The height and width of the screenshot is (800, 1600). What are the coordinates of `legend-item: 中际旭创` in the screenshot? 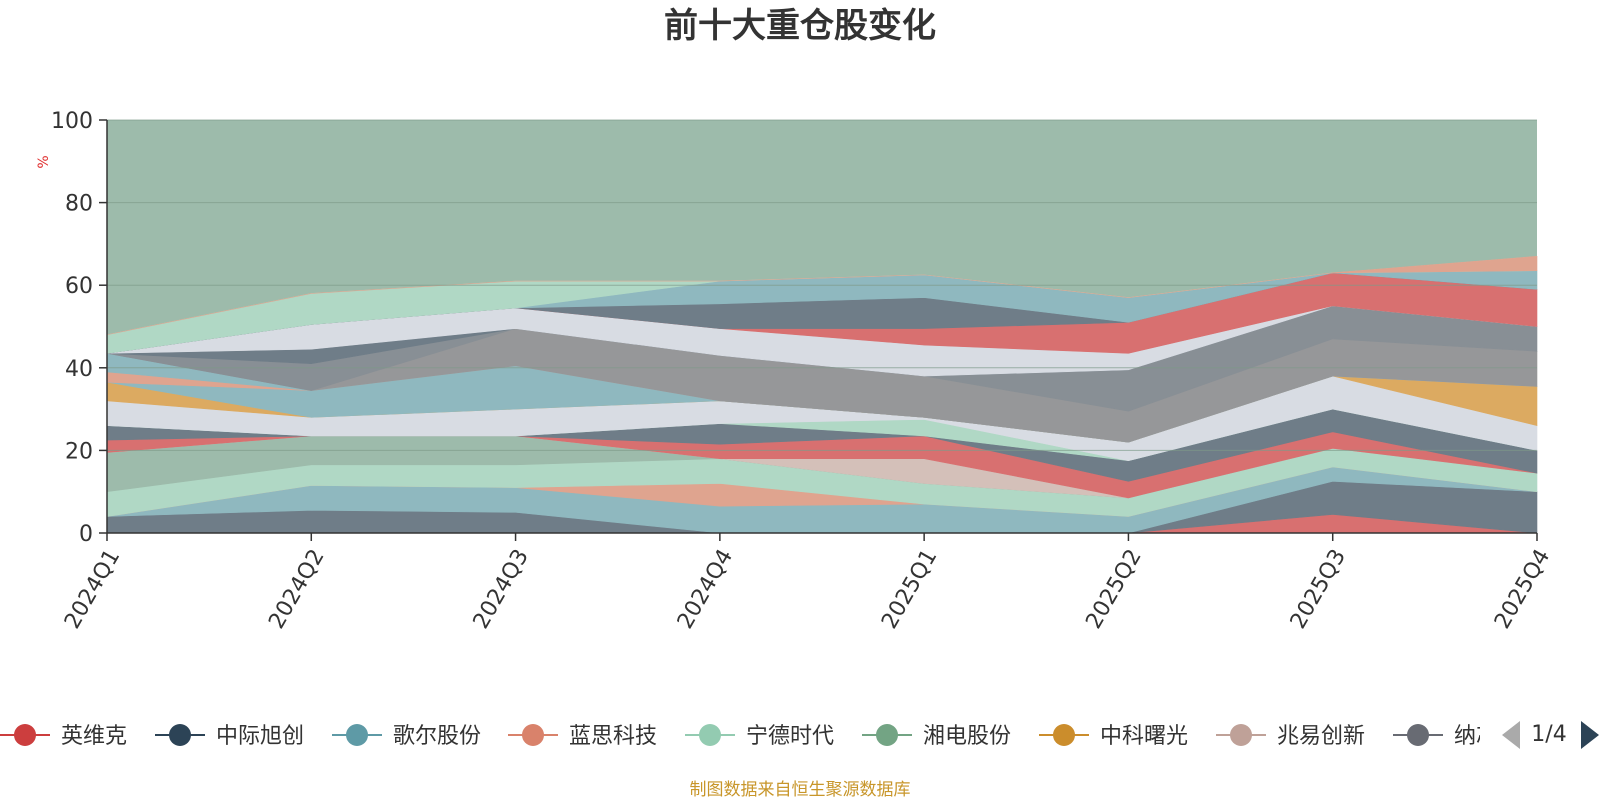 It's located at (229, 736).